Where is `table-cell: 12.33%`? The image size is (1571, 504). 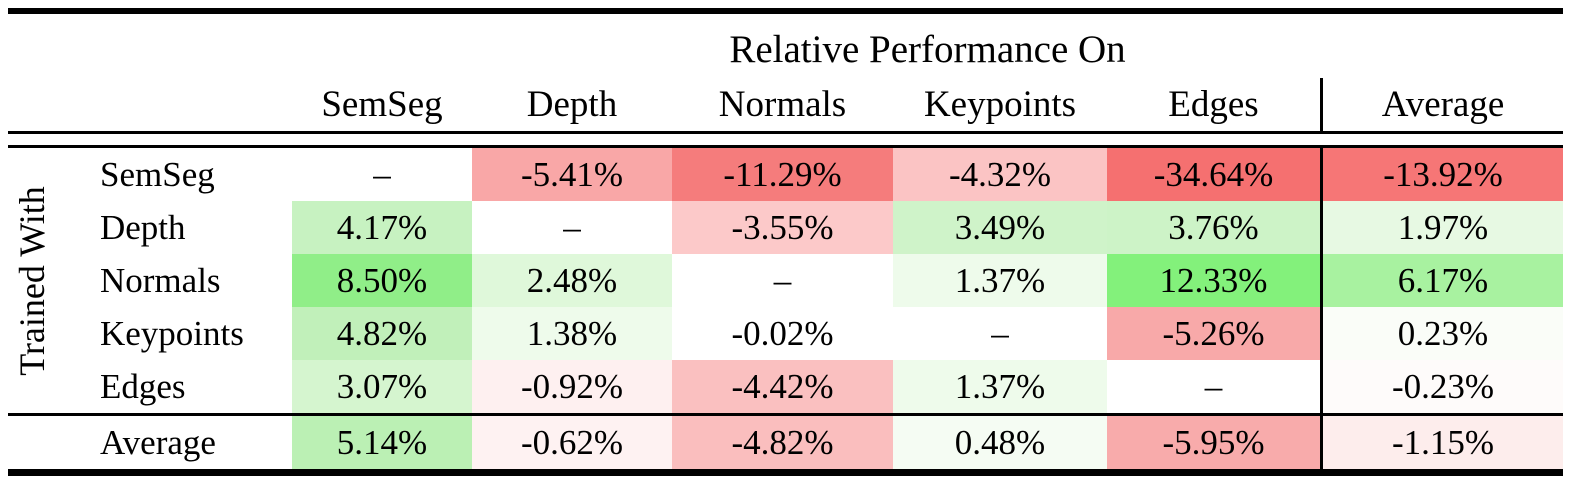
table-cell: 12.33% is located at coordinates (1213, 280).